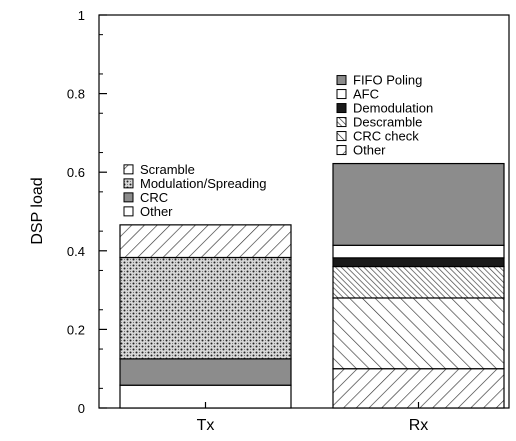 The height and width of the screenshot is (441, 516). I want to click on legend-label: FIFO Poling, so click(387, 80).